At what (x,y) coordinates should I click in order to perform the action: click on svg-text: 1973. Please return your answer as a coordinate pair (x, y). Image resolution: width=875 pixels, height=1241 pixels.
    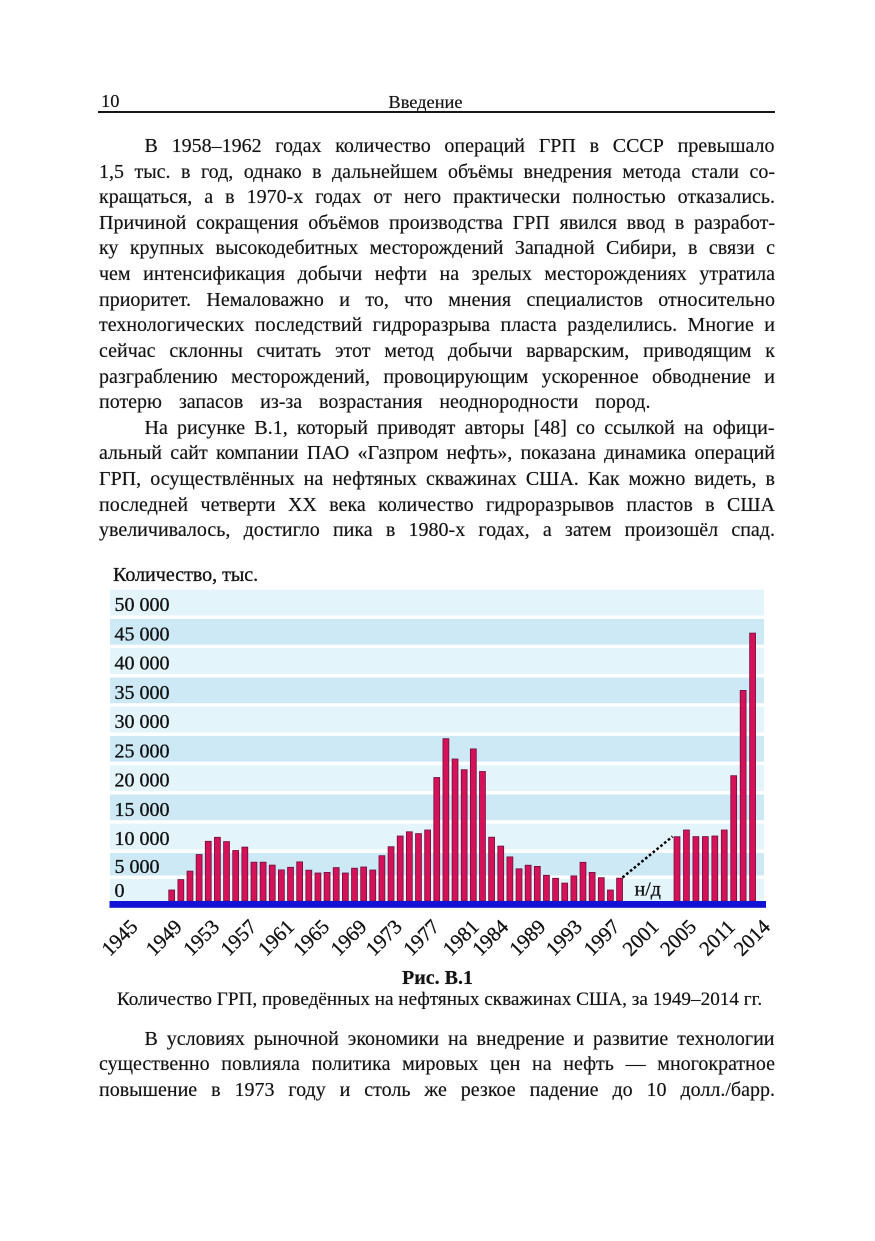
    Looking at the image, I should click on (384, 938).